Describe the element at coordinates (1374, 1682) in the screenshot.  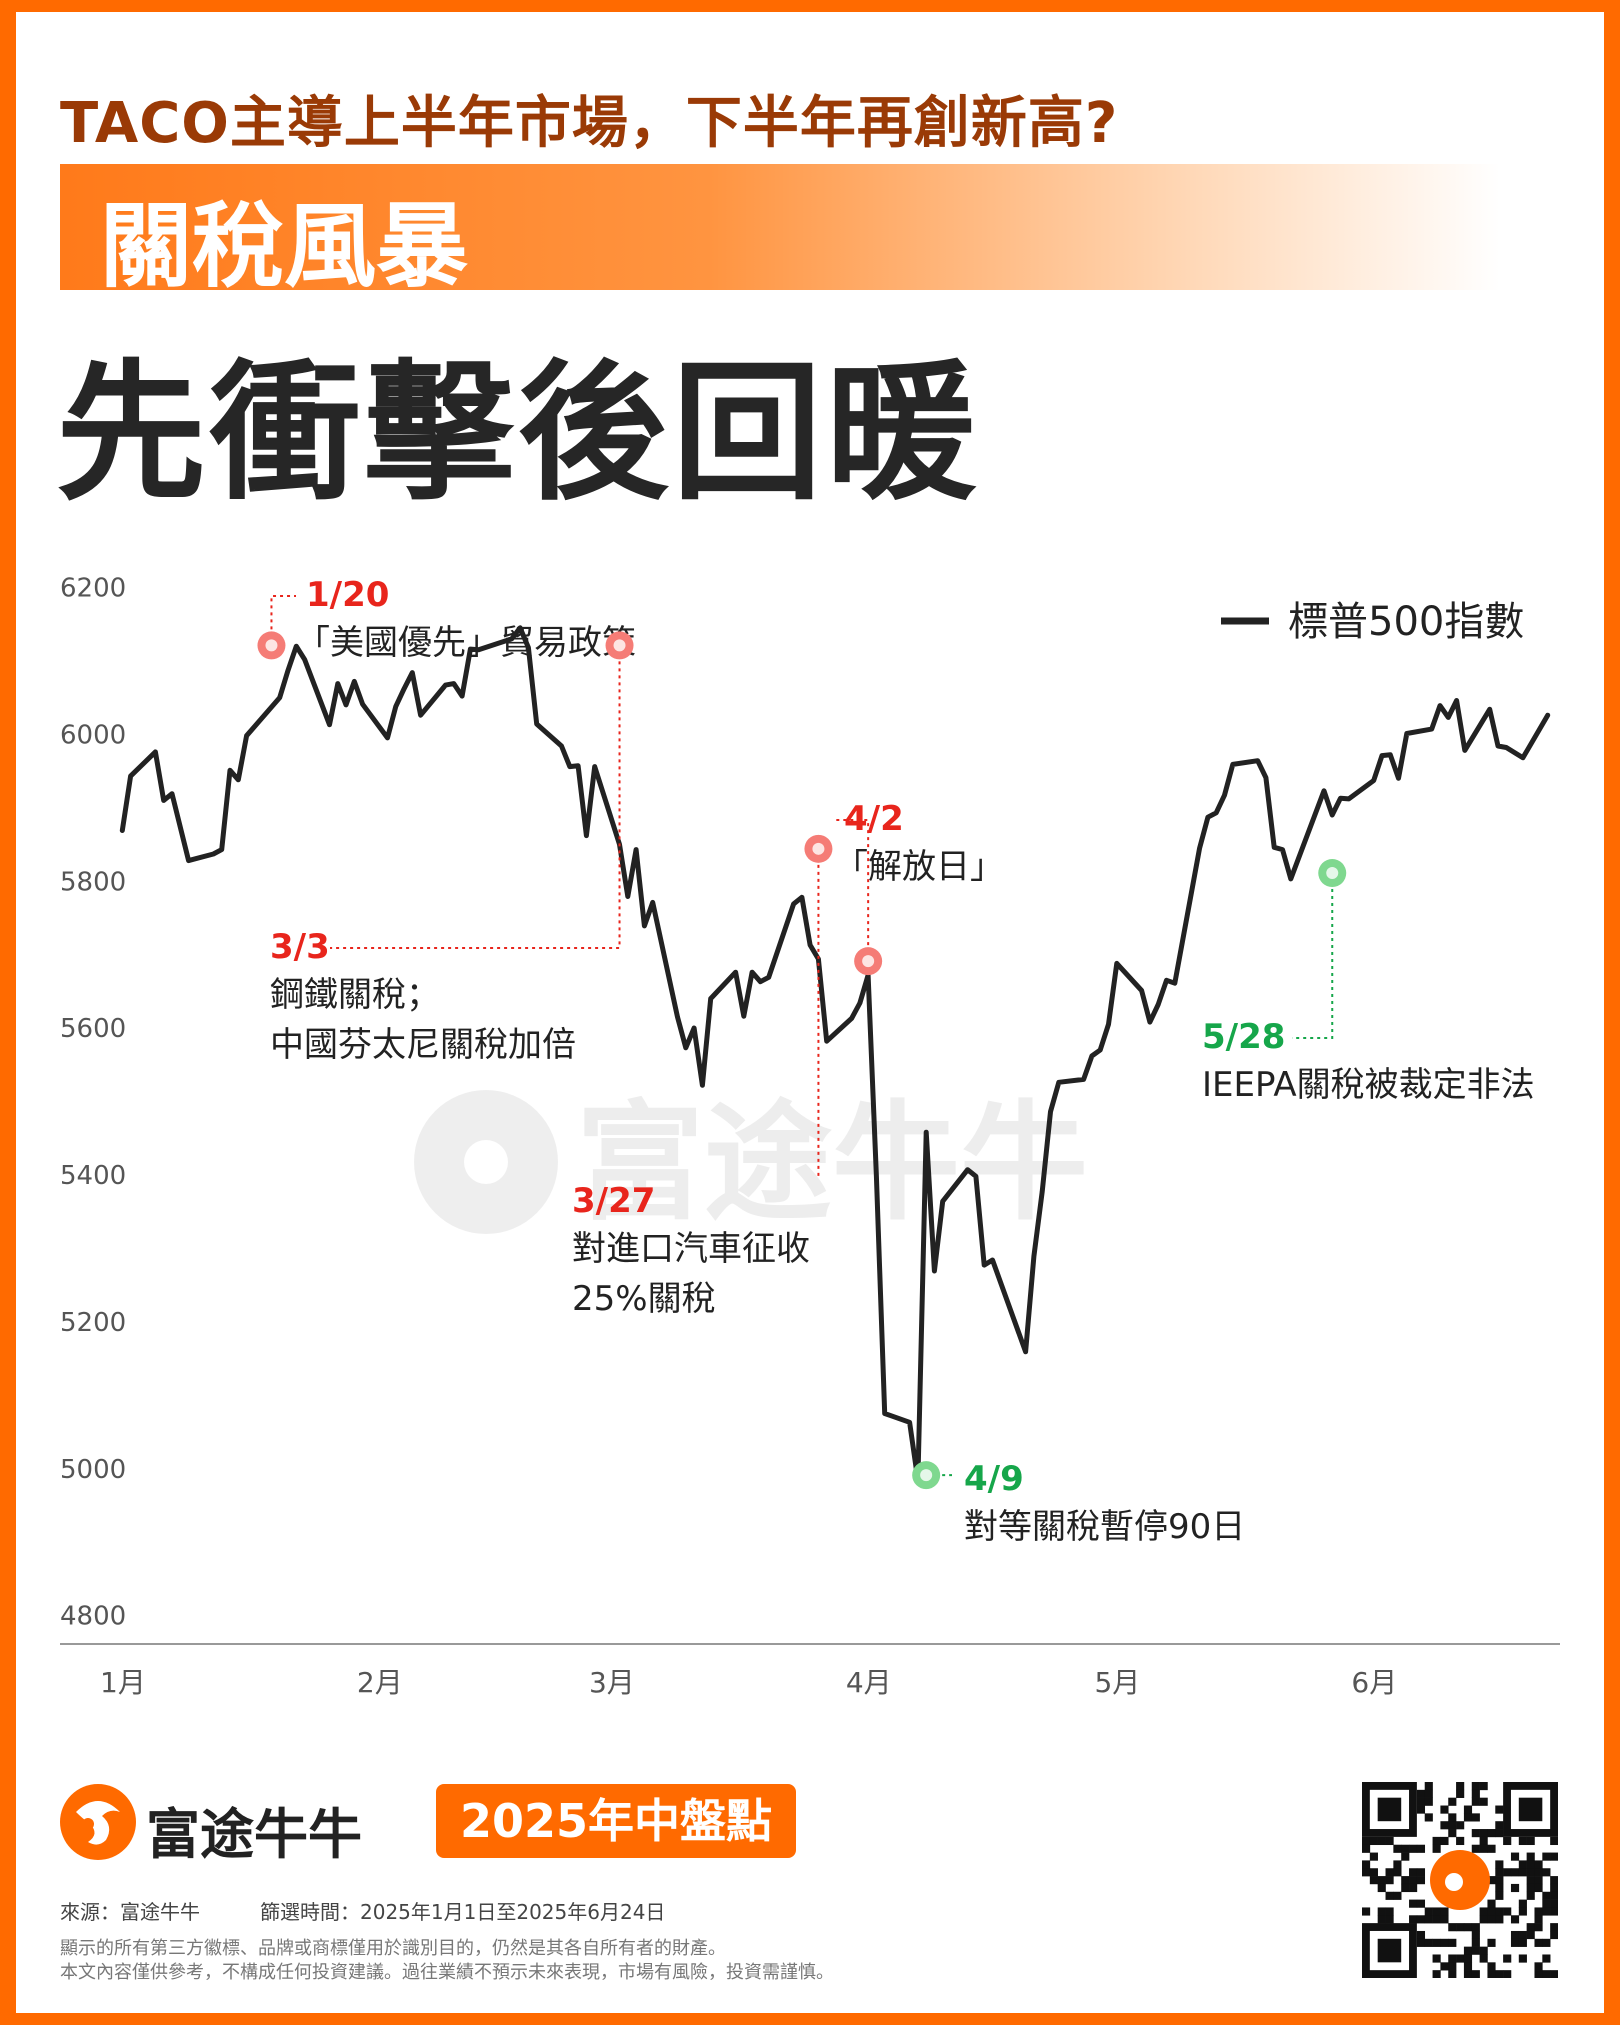
I see `x-tick-label: 6月` at that location.